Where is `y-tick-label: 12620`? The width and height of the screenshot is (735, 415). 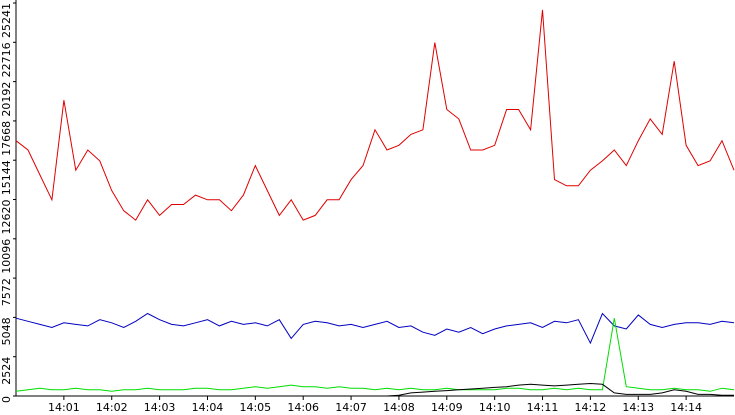
y-tick-label: 12620 is located at coordinates (6, 217).